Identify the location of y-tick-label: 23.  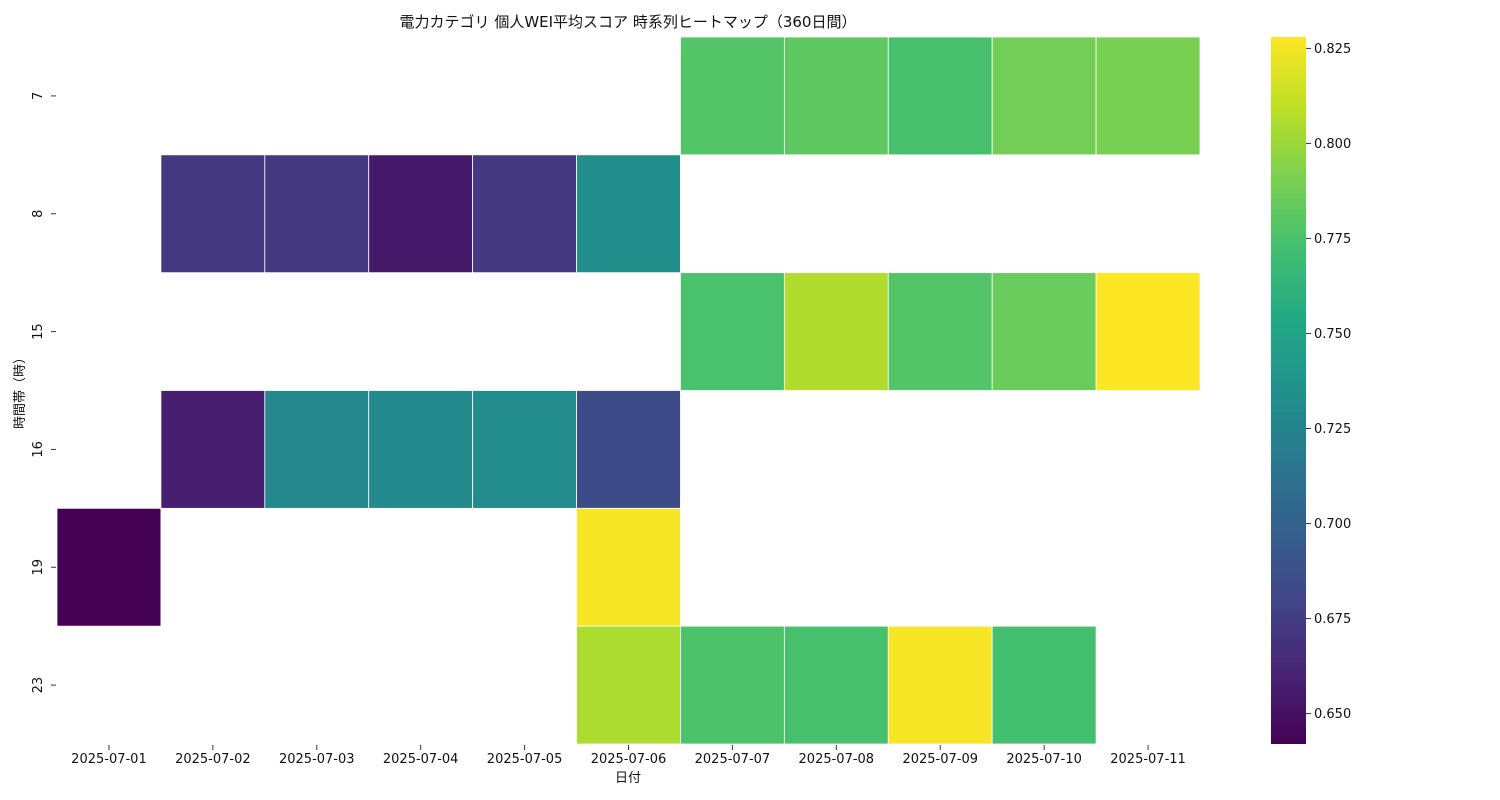
(38, 685).